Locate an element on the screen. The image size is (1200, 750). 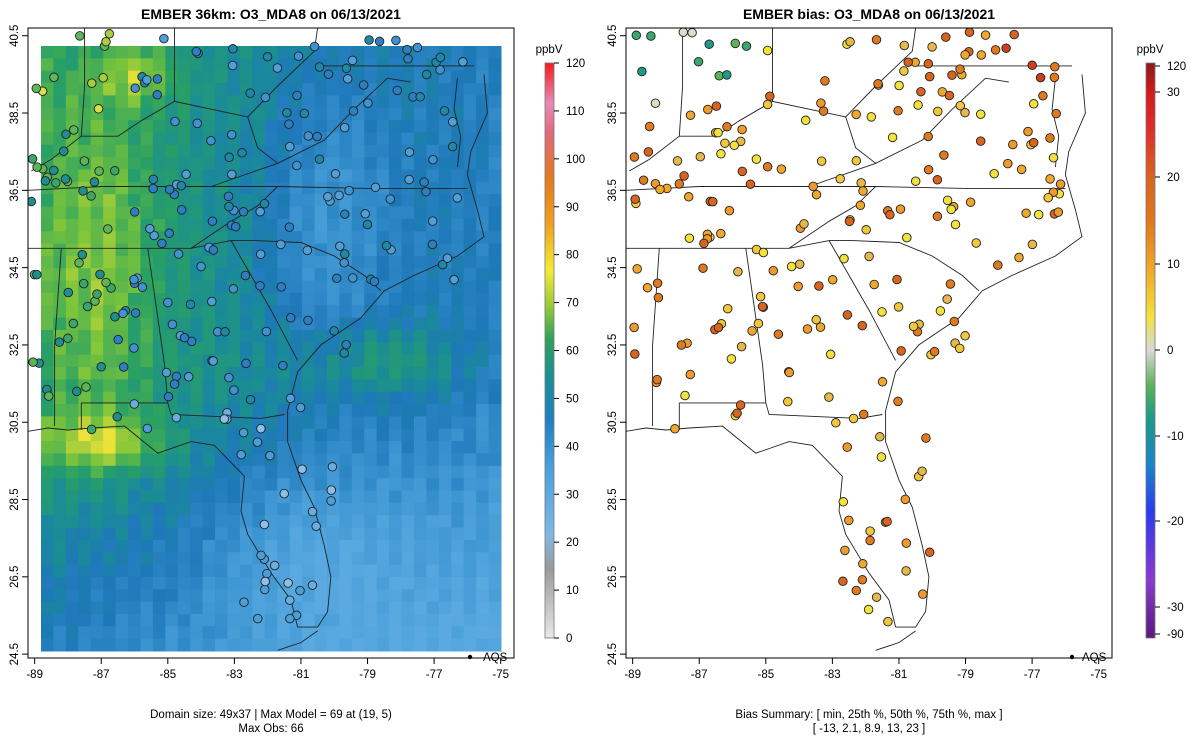
x-tick-label: -89 is located at coordinates (34, 675).